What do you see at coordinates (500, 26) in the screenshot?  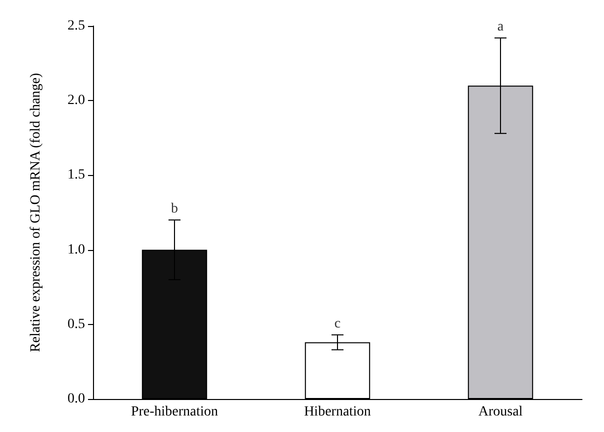 I see `annotation: a` at bounding box center [500, 26].